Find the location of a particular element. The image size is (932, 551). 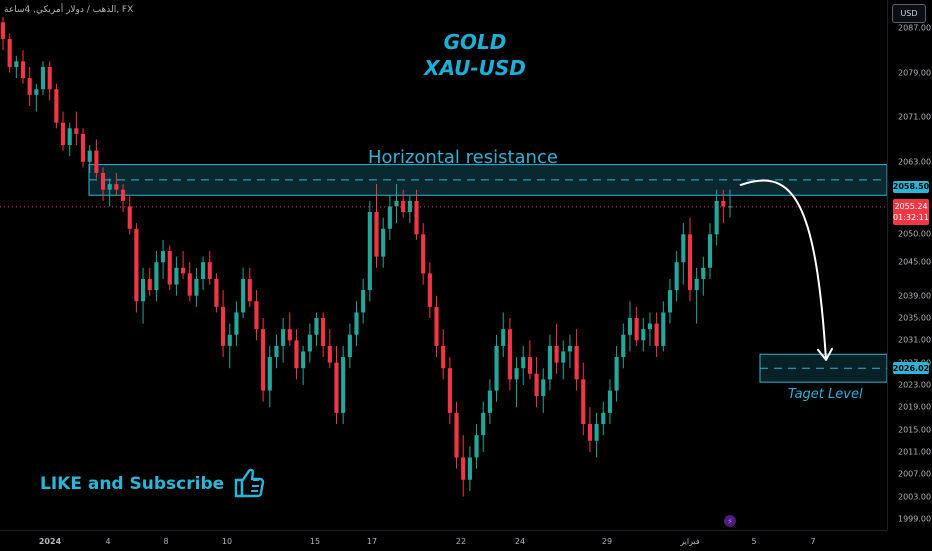

projection-arrow is located at coordinates (783, 269).